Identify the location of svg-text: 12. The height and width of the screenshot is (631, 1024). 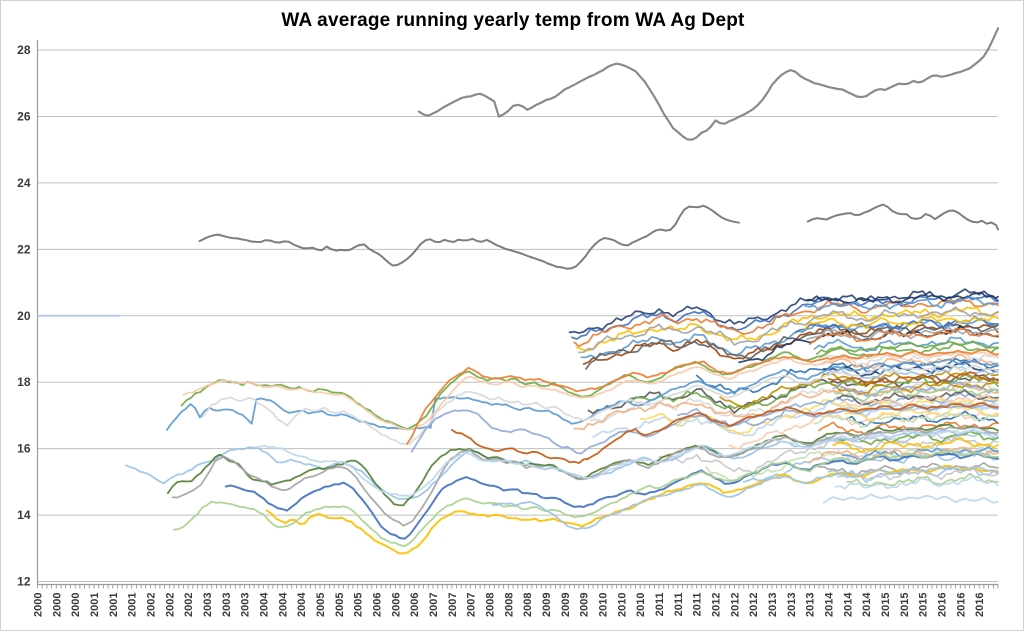
(24, 582).